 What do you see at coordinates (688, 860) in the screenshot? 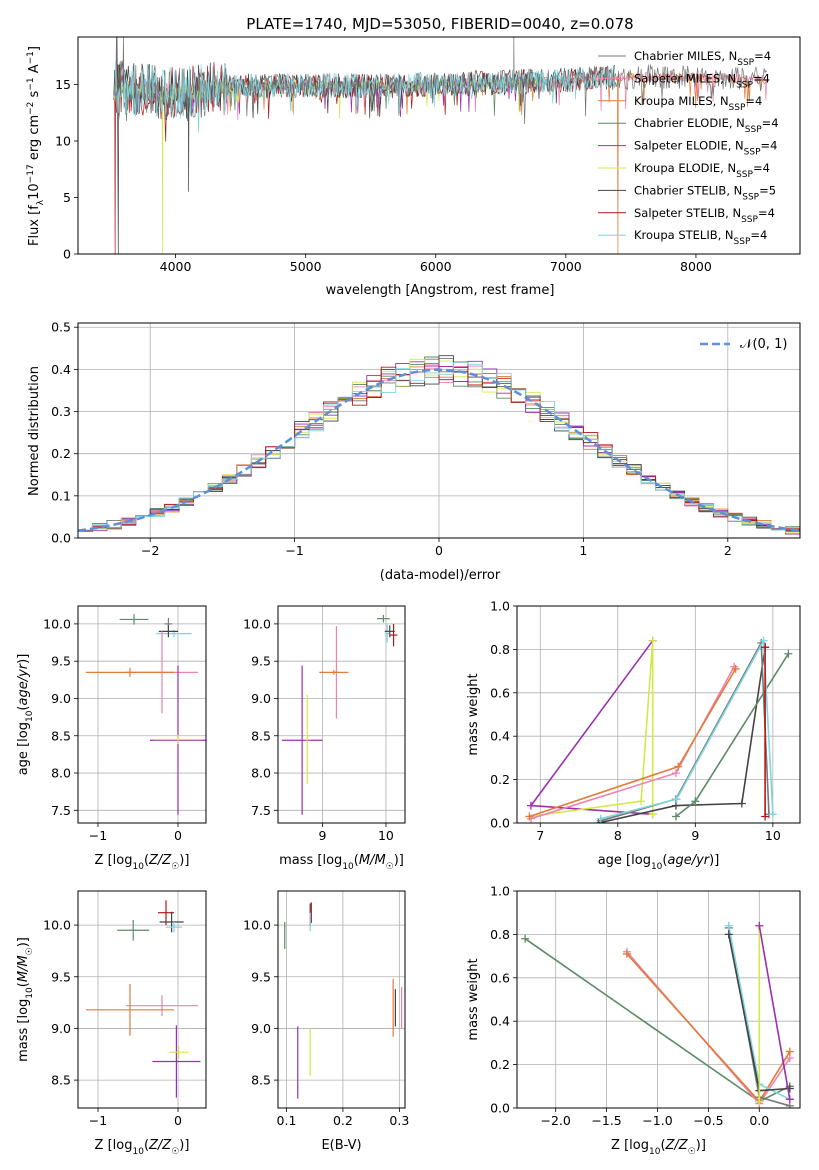
I see `text-span: age/yr` at bounding box center [688, 860].